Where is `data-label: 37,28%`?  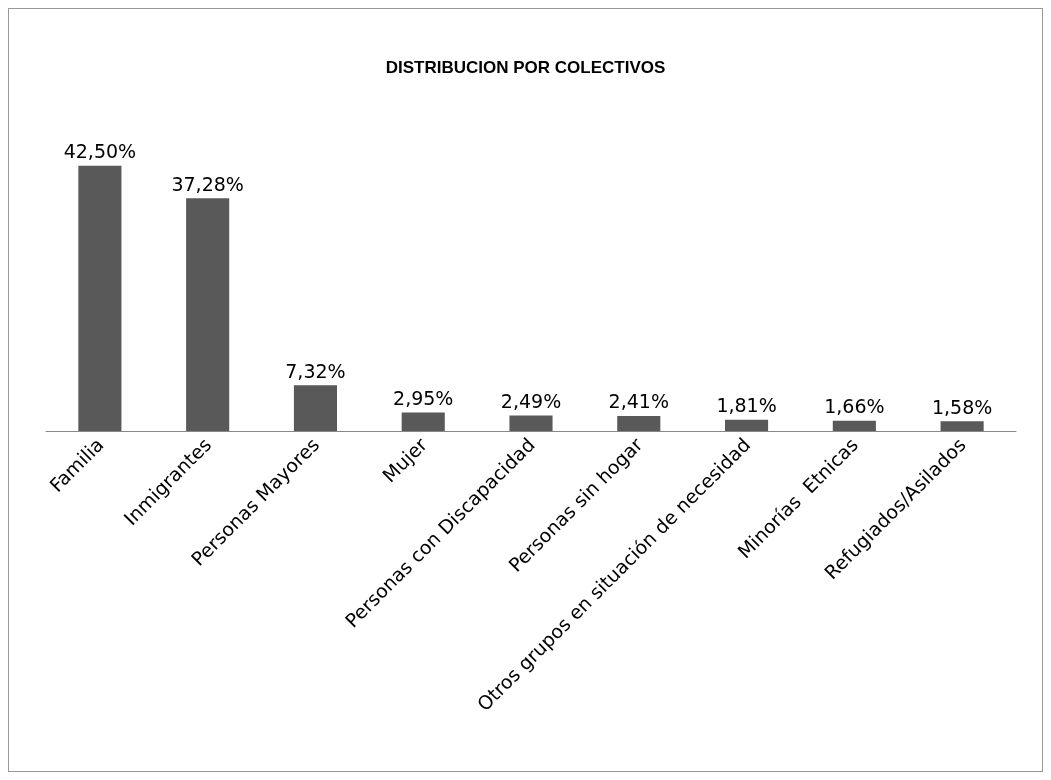
data-label: 37,28% is located at coordinates (207, 183).